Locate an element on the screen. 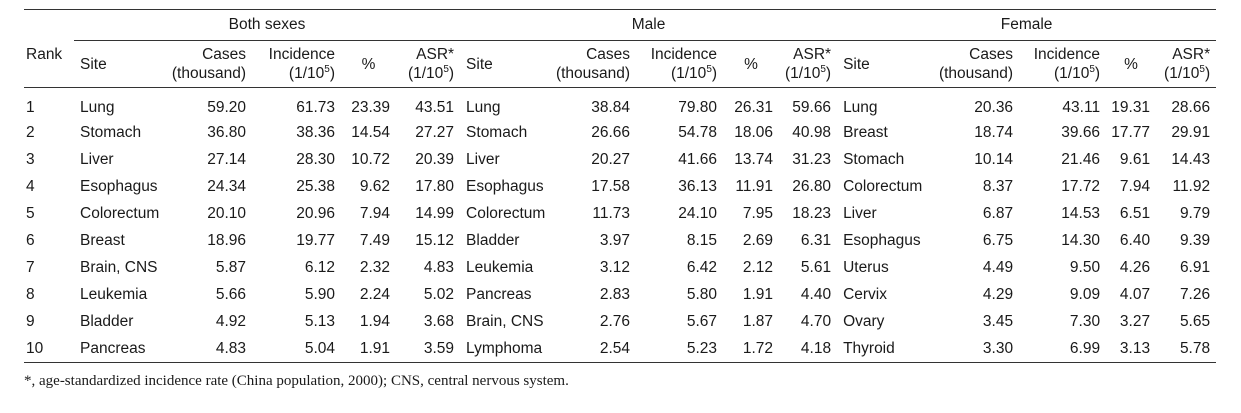 Image resolution: width=1241 pixels, height=413 pixels. female-incidence-cell: 6.99 is located at coordinates (1063, 349).